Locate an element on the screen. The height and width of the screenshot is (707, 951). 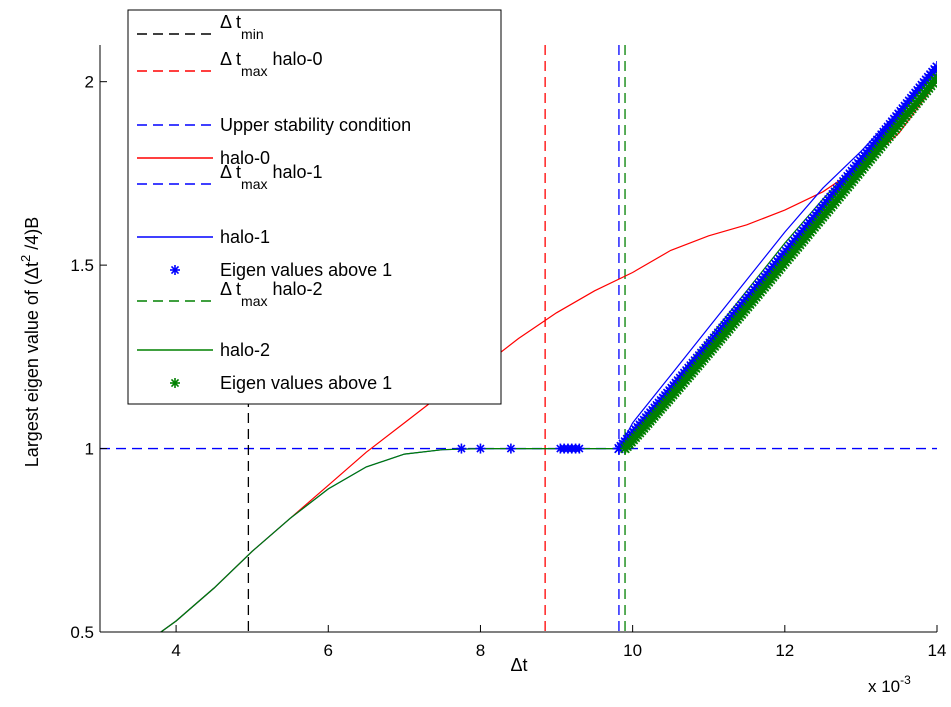
legend-label: Δ tmax halo-2 is located at coordinates (271, 294).